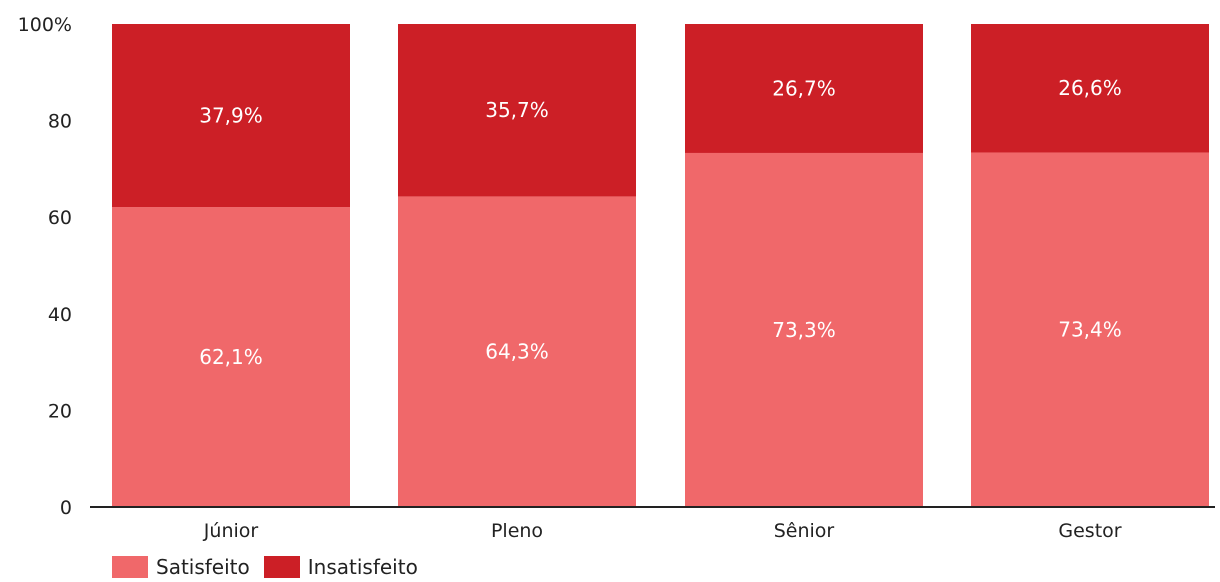  I want to click on legend-swatch-insatisfeito, so click(281, 567).